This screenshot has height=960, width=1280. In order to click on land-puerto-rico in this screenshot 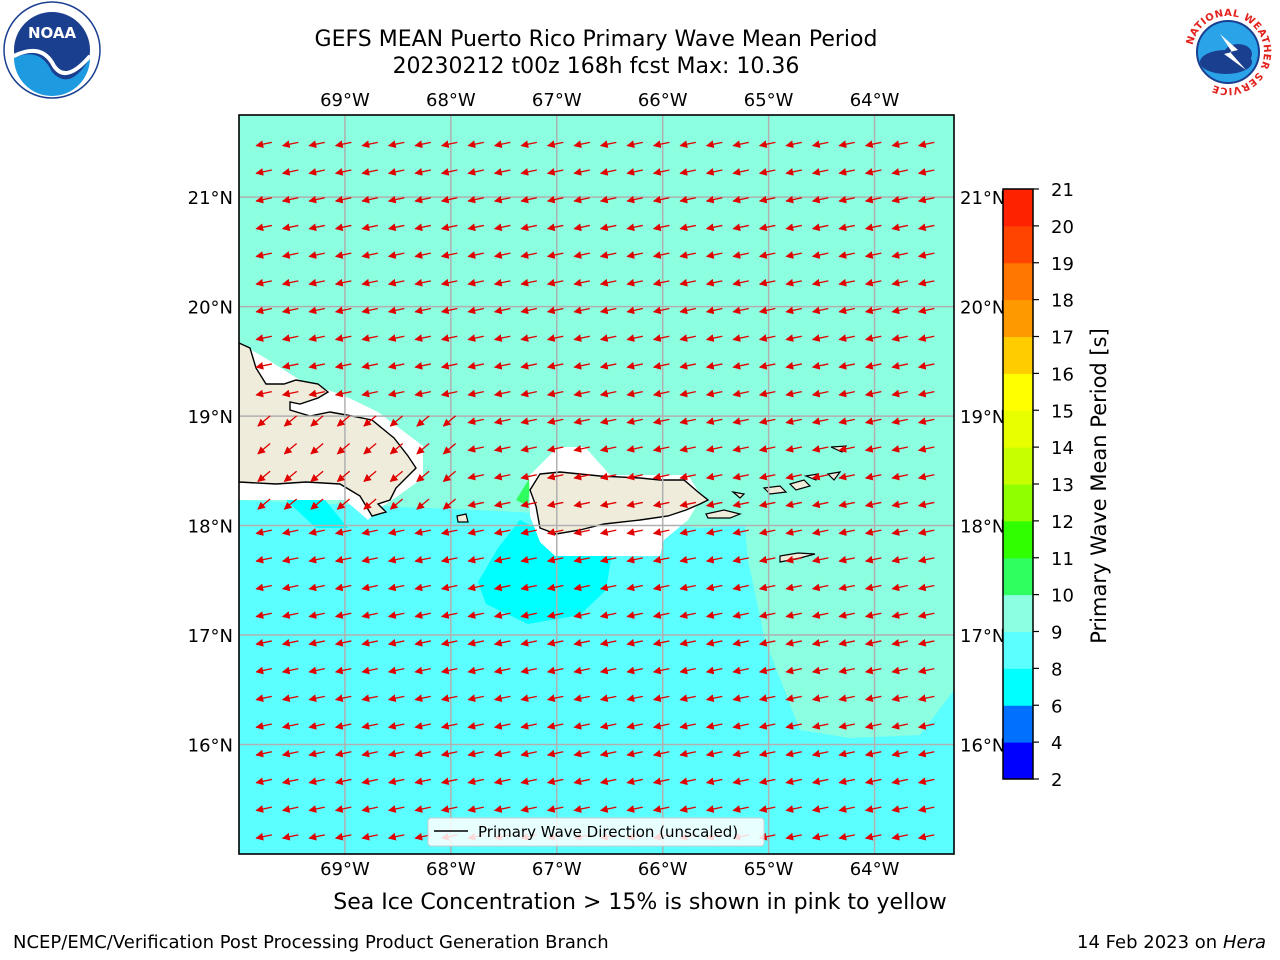, I will do `click(619, 503)`.